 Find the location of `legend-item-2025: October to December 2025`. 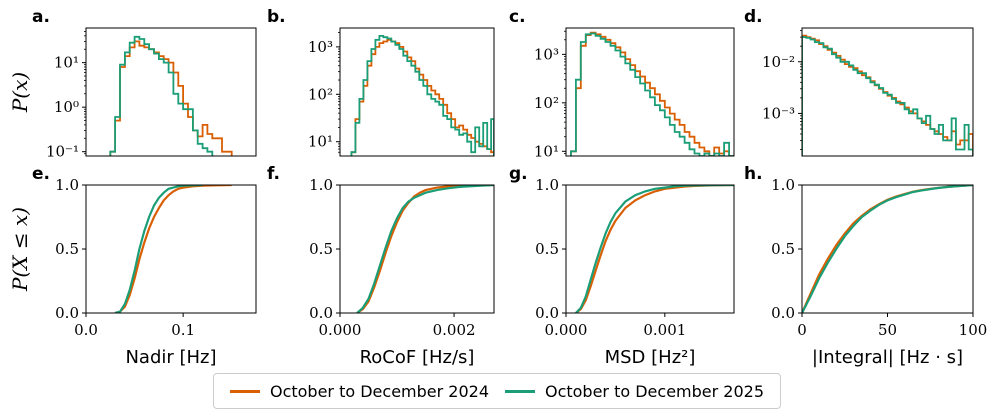

legend-item-2025: October to December 2025 is located at coordinates (634, 391).